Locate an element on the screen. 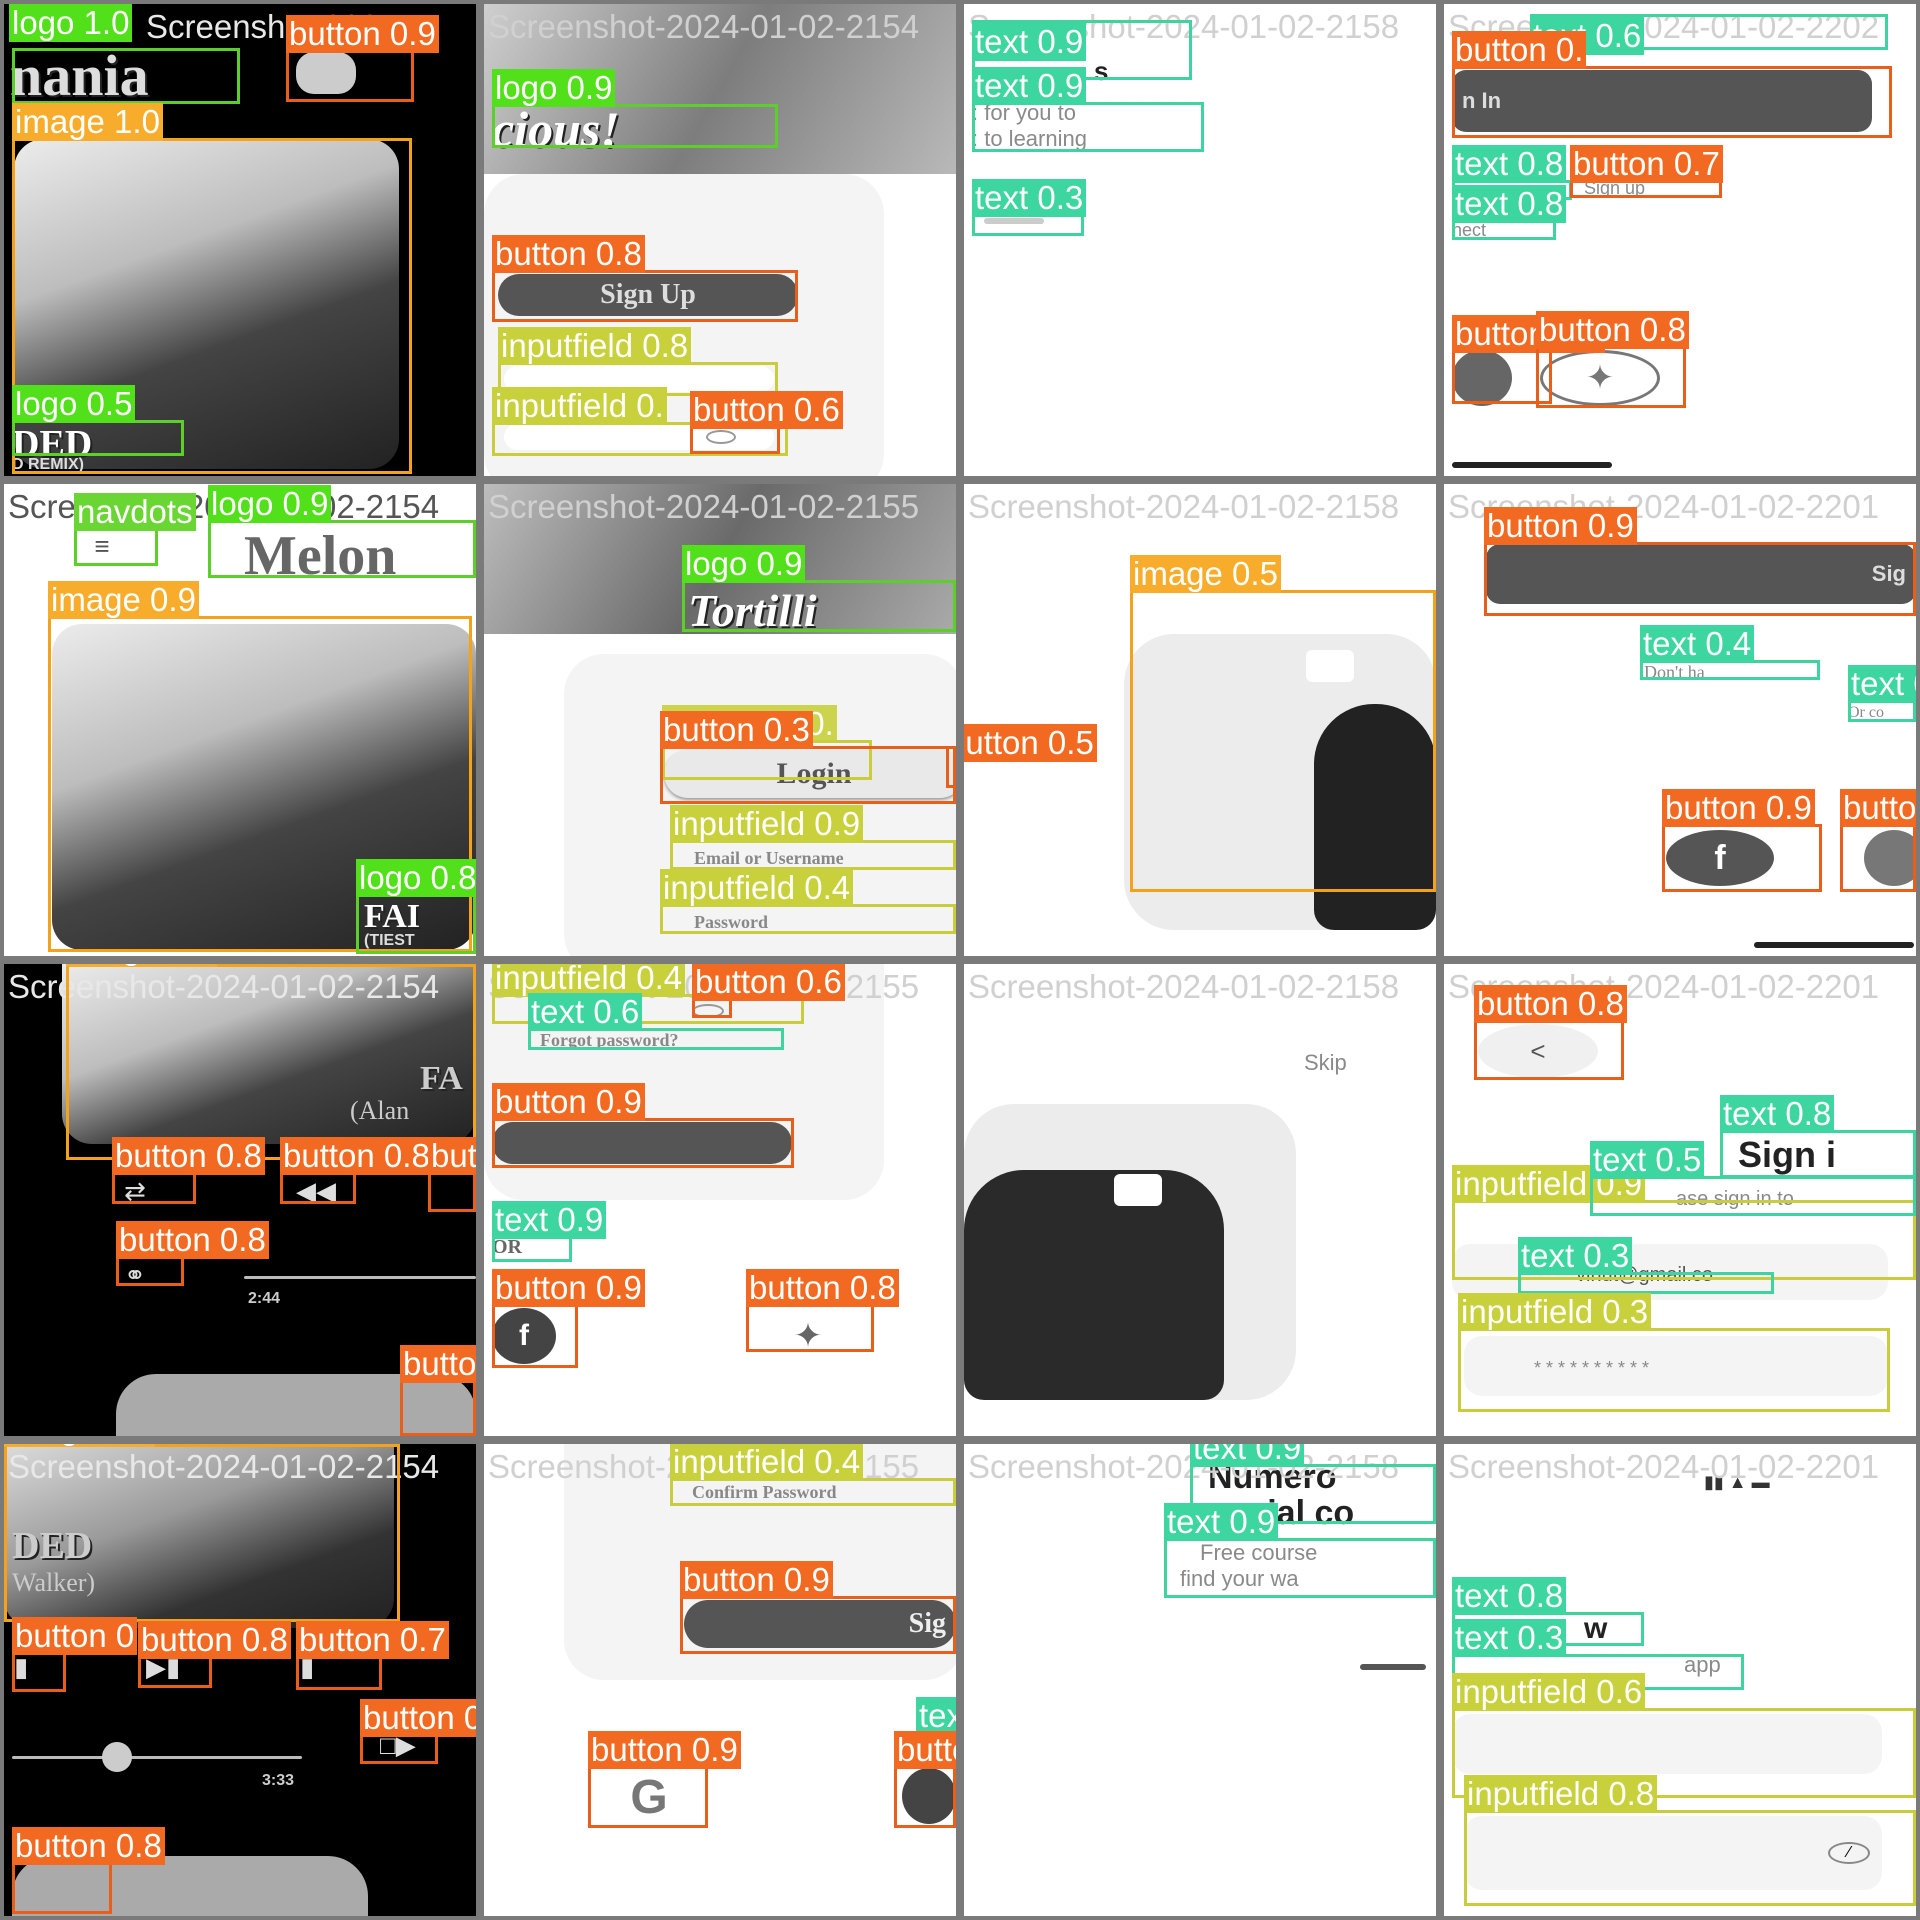 This screenshot has width=1920, height=1920. google-icon: G is located at coordinates (649, 1797).